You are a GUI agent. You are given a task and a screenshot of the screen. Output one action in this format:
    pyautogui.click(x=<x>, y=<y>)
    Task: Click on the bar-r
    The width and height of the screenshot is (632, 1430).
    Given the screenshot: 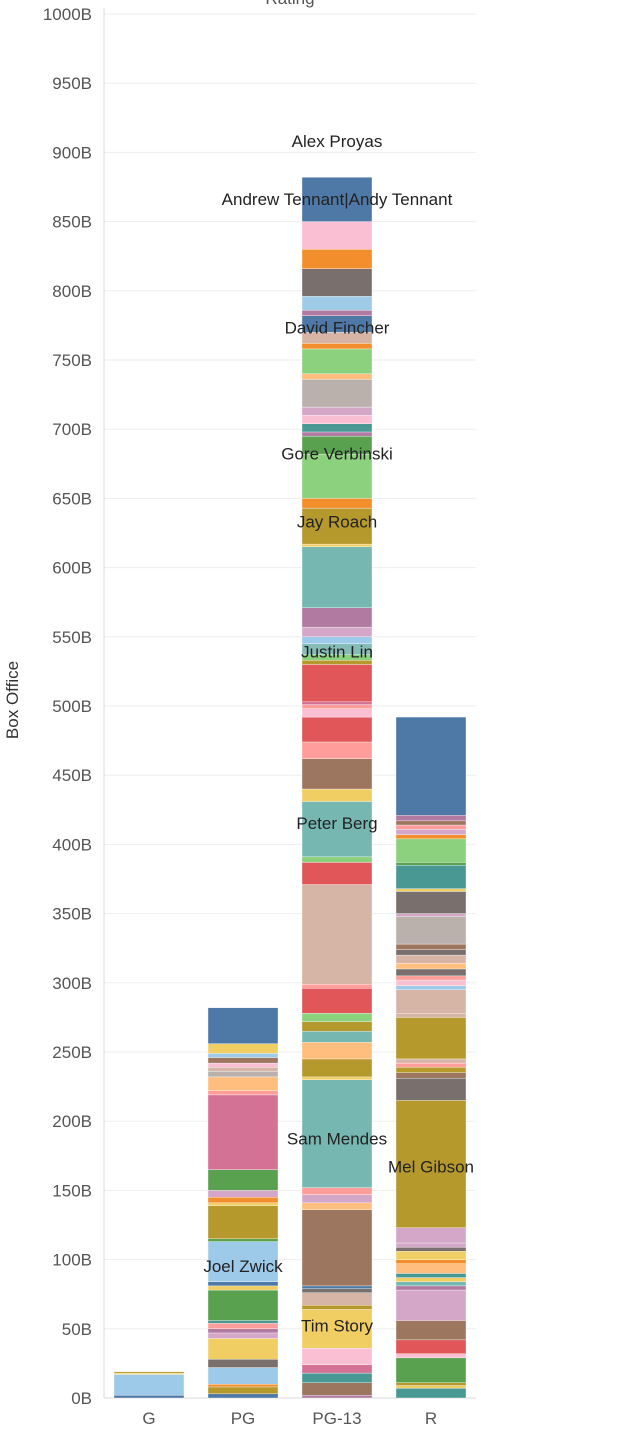 What is the action you would take?
    pyautogui.click(x=431, y=1057)
    